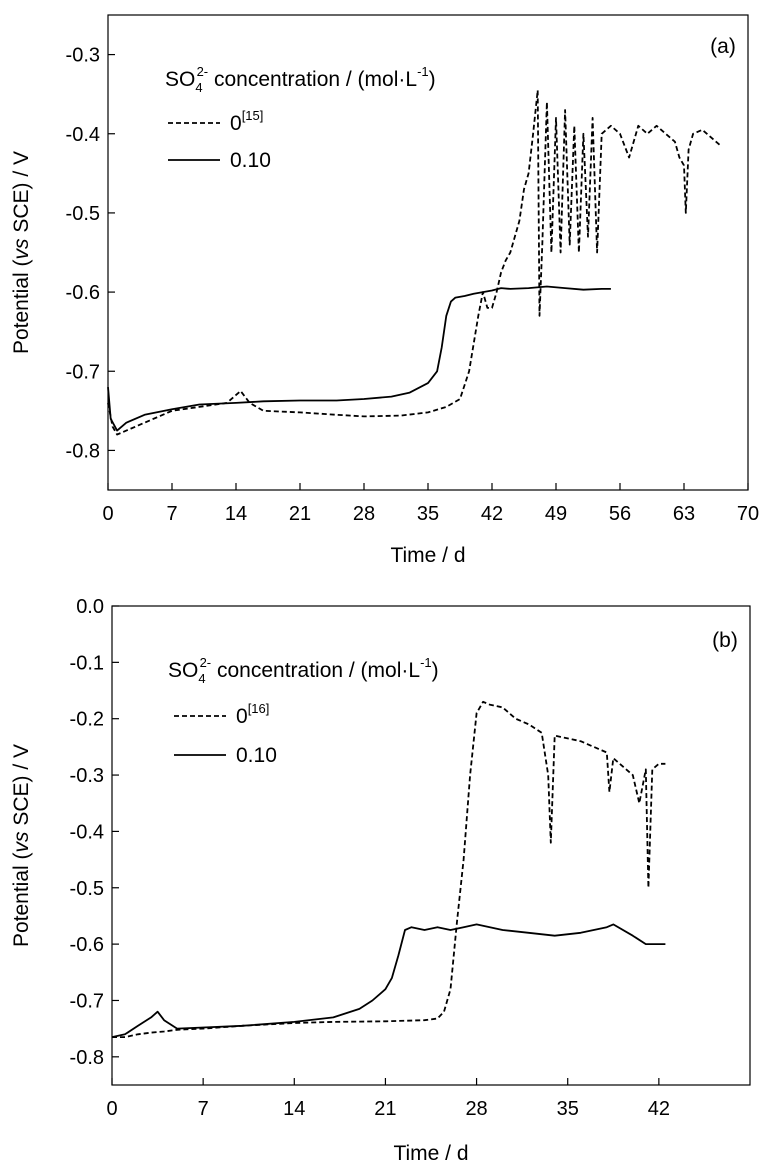 This screenshot has height=1172, width=768. What do you see at coordinates (556, 514) in the screenshot?
I see `x-tick-label: 49` at bounding box center [556, 514].